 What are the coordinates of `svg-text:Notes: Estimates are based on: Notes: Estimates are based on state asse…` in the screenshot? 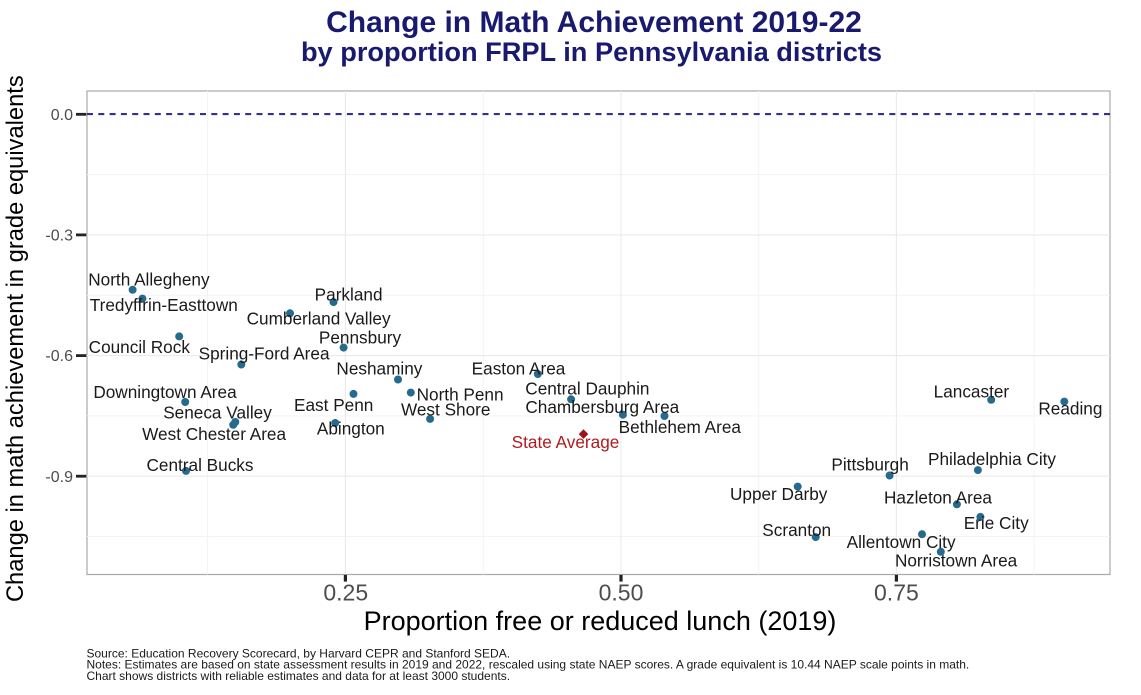 It's located at (528, 664).